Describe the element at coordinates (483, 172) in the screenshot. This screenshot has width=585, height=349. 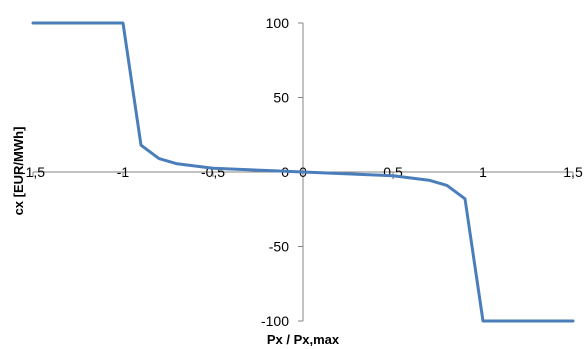
I see `x-tick-label: 1` at that location.